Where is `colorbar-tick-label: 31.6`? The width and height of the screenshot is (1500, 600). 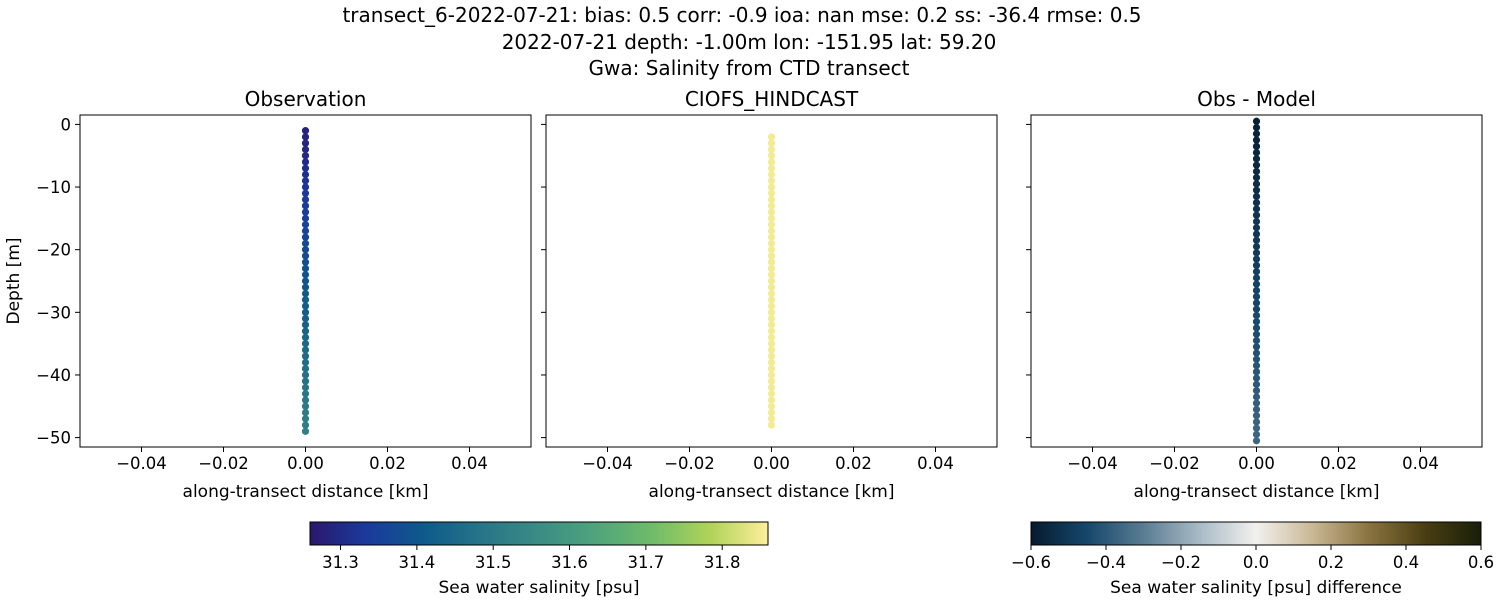 colorbar-tick-label: 31.6 is located at coordinates (569, 562).